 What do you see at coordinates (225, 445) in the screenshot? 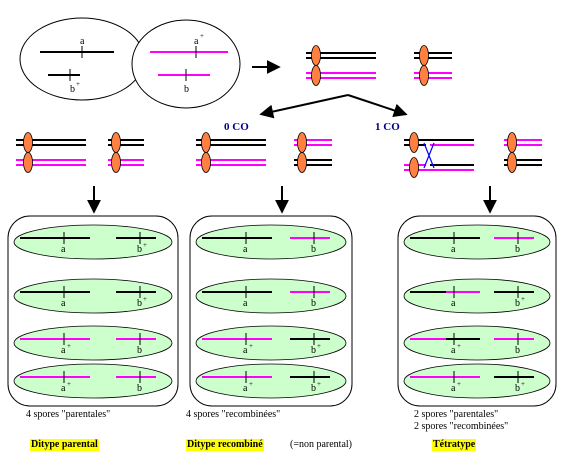
I see `title-ditype-recombine: Ditype recombiné` at bounding box center [225, 445].